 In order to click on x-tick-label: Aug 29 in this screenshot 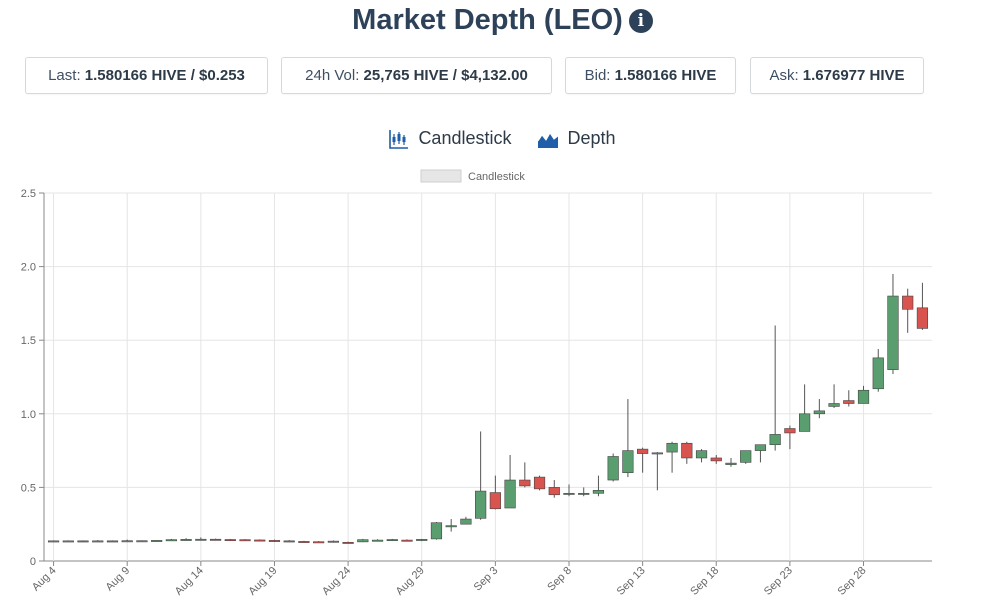, I will do `click(410, 581)`.